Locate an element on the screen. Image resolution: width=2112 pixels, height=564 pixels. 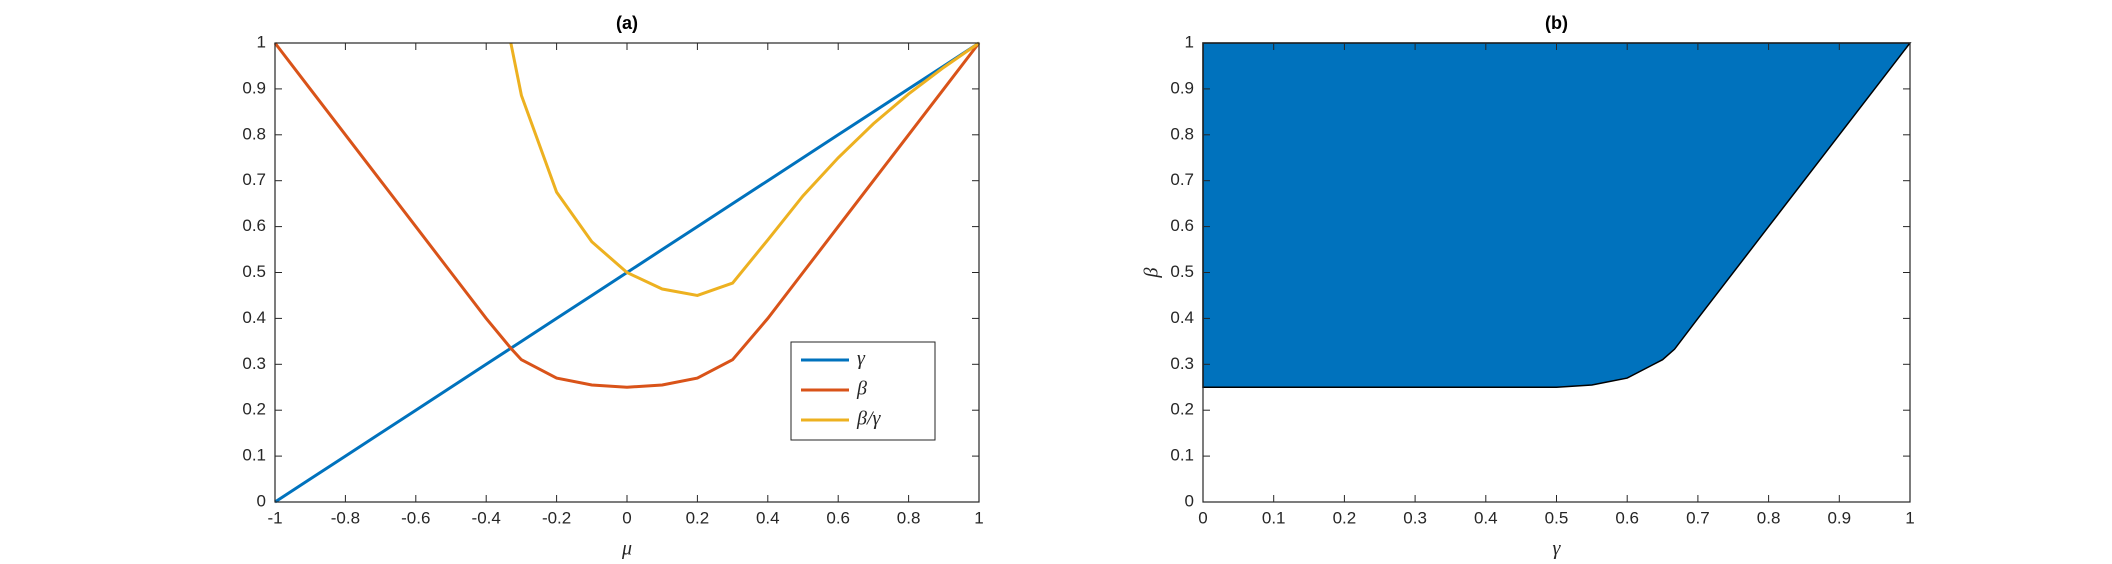
legend-label: β is located at coordinates (861, 389).